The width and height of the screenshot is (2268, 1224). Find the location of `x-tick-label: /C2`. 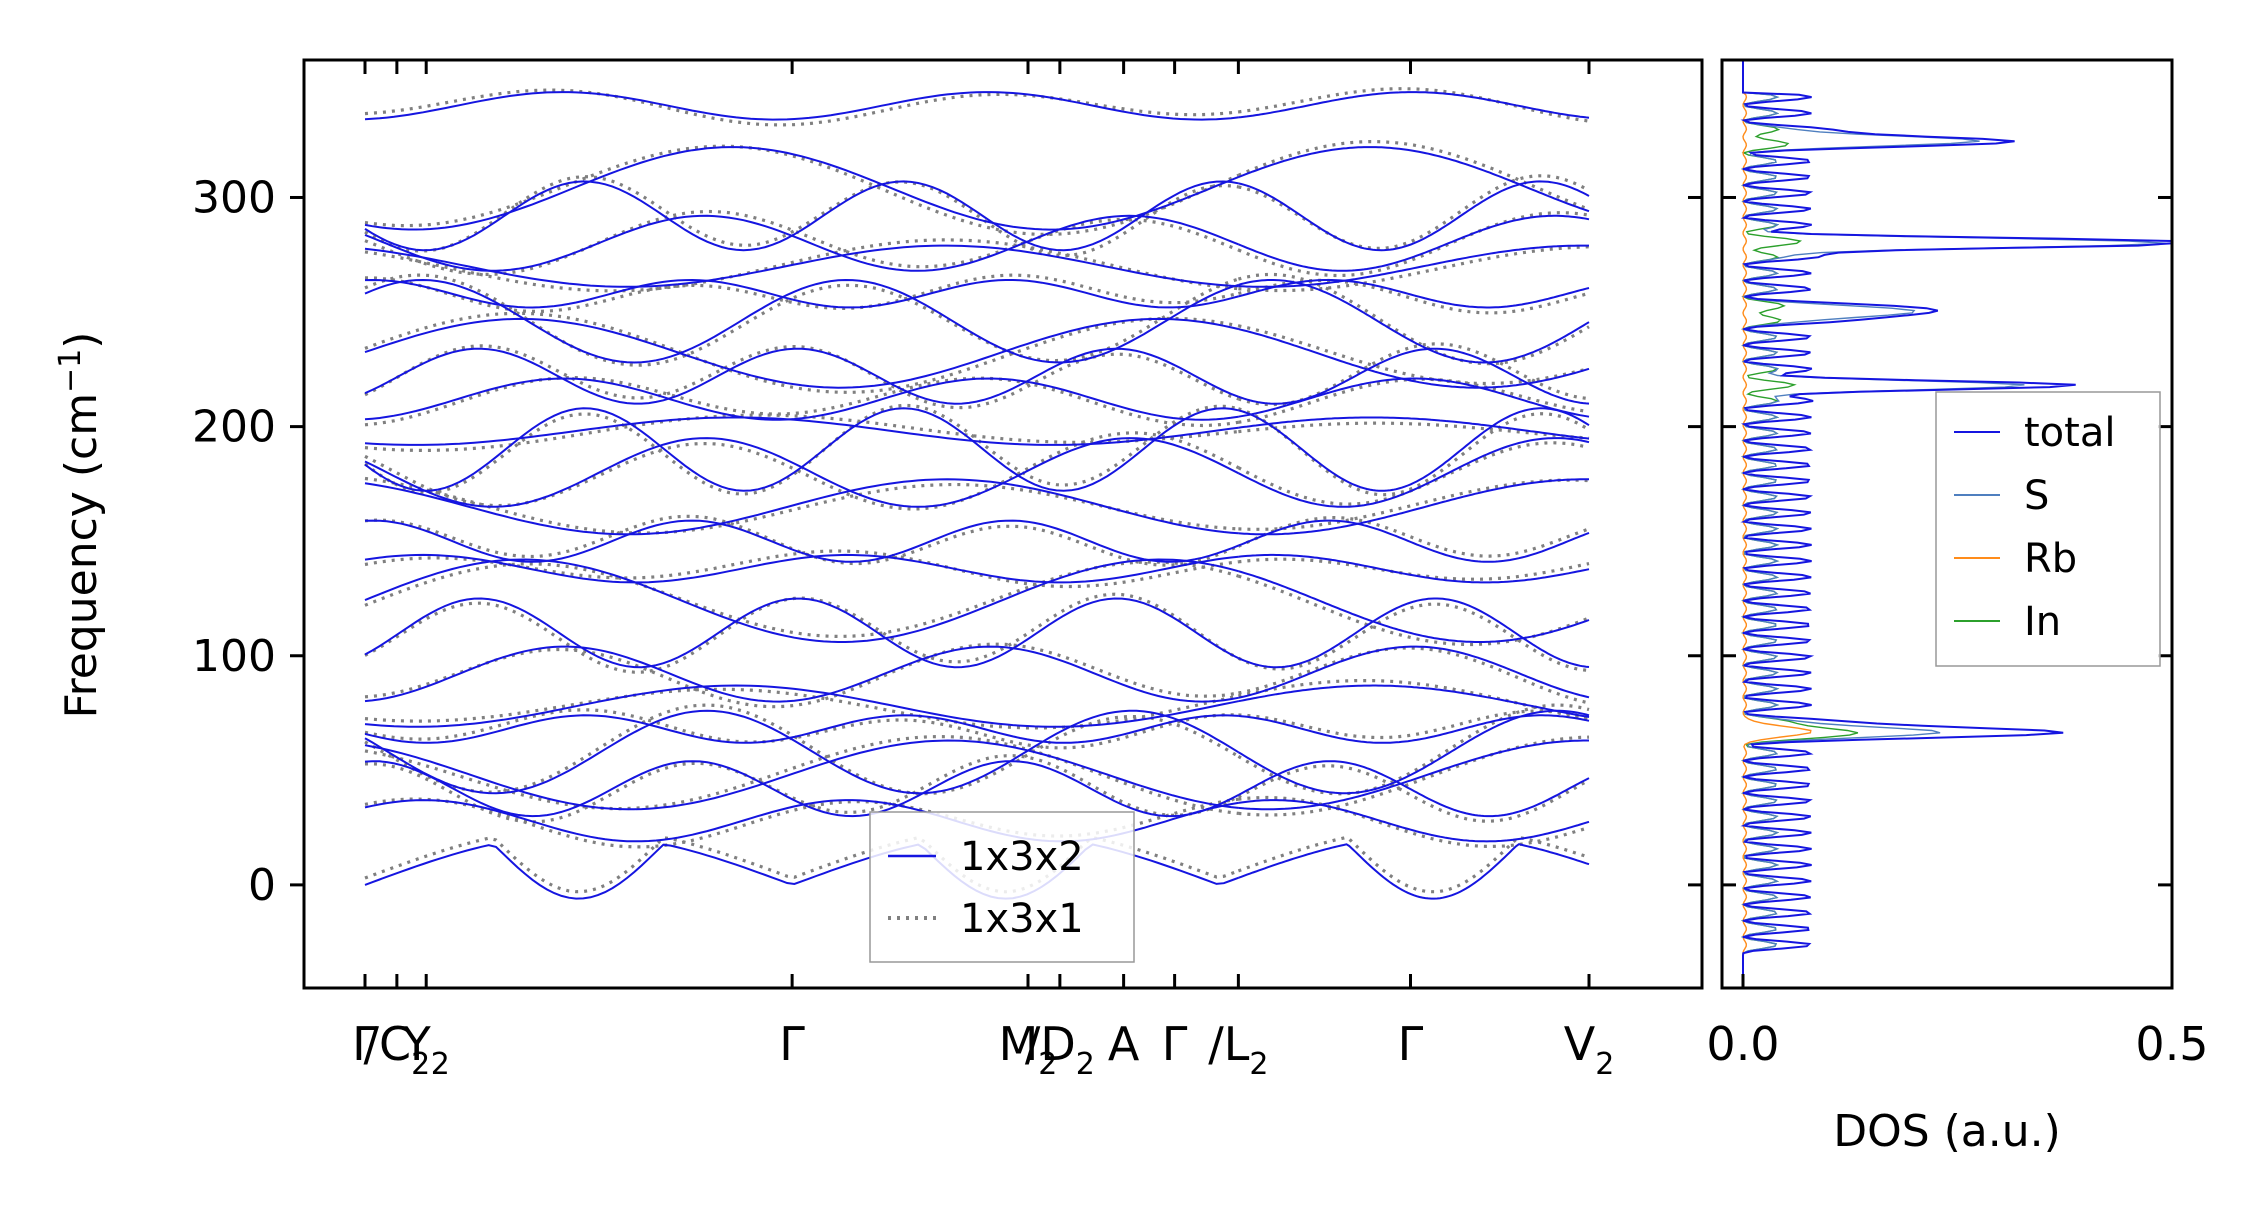

x-tick-label: /C2 is located at coordinates (397, 1049).